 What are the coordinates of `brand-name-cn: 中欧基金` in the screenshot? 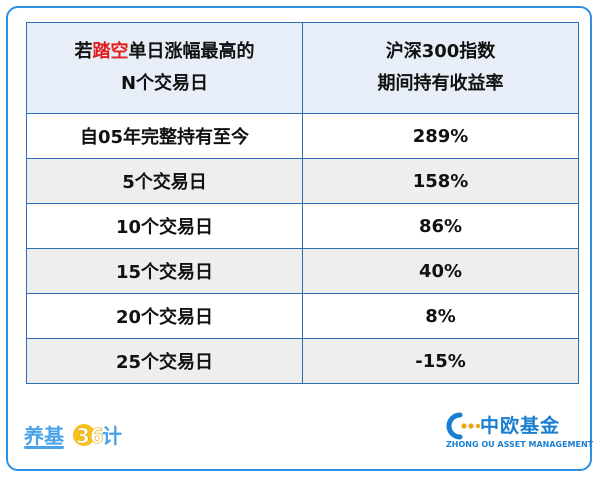 It's located at (520, 426).